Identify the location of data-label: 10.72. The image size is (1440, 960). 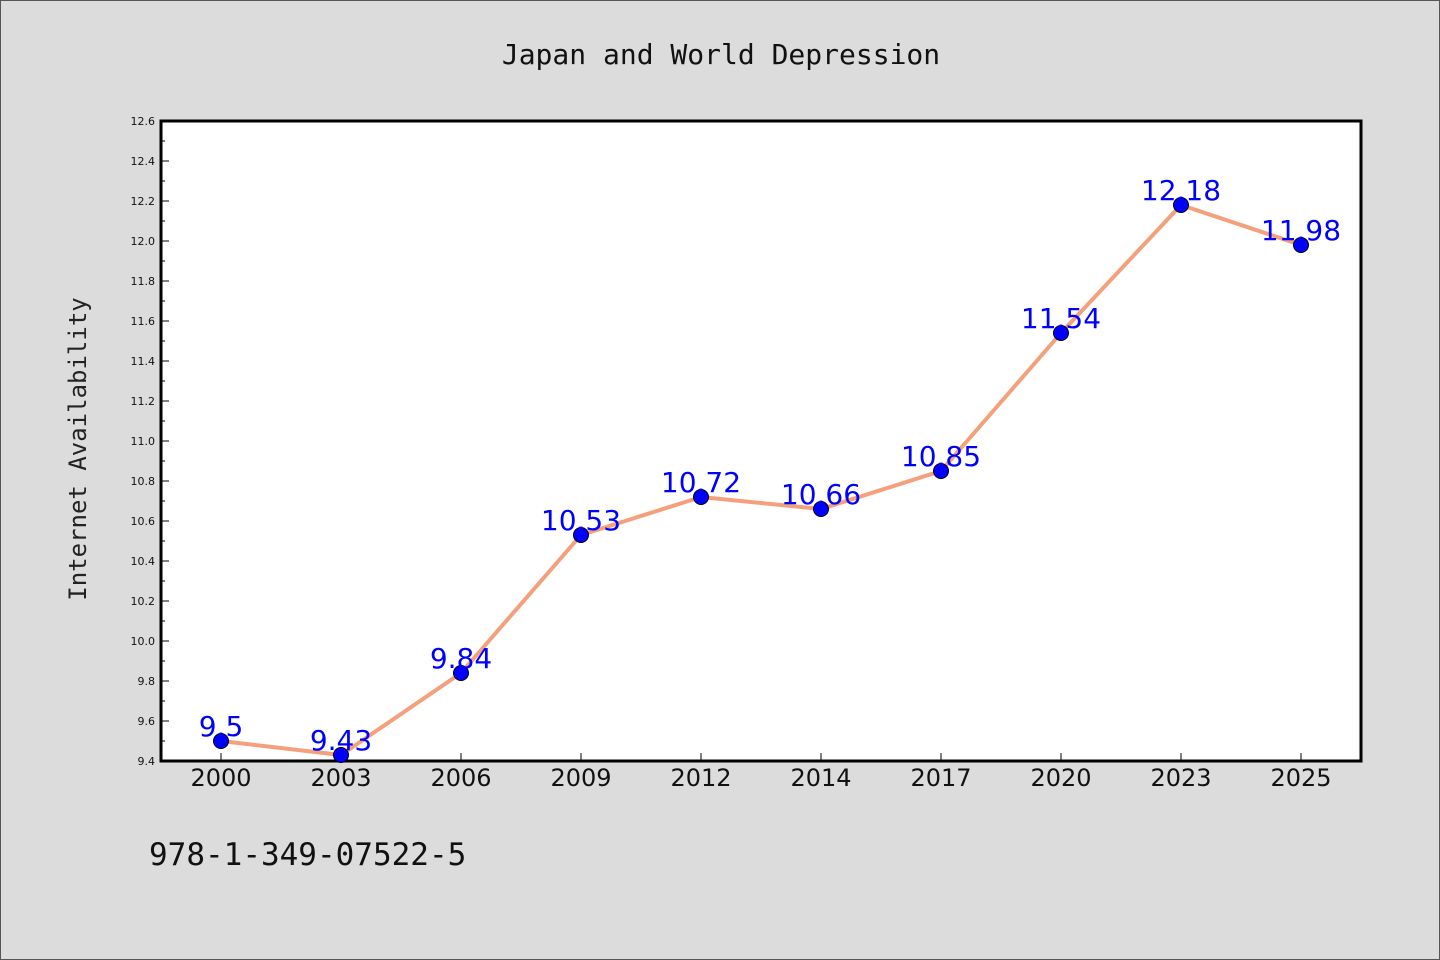
(701, 482).